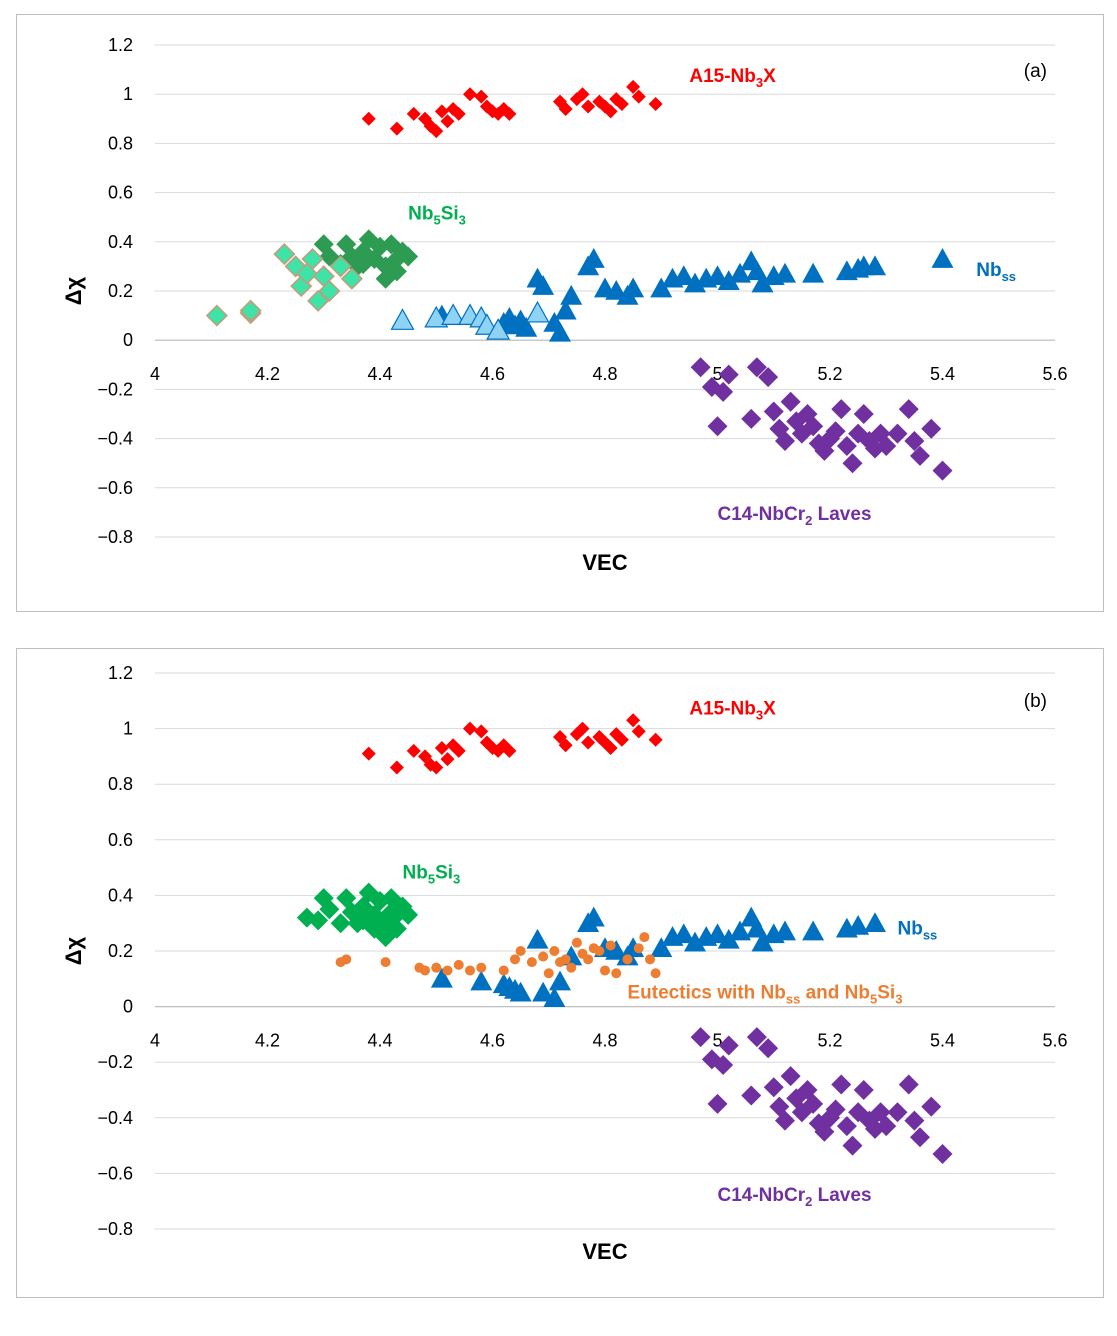 The width and height of the screenshot is (1117, 1336). I want to click on y-tick-label: 0.2, so click(120, 291).